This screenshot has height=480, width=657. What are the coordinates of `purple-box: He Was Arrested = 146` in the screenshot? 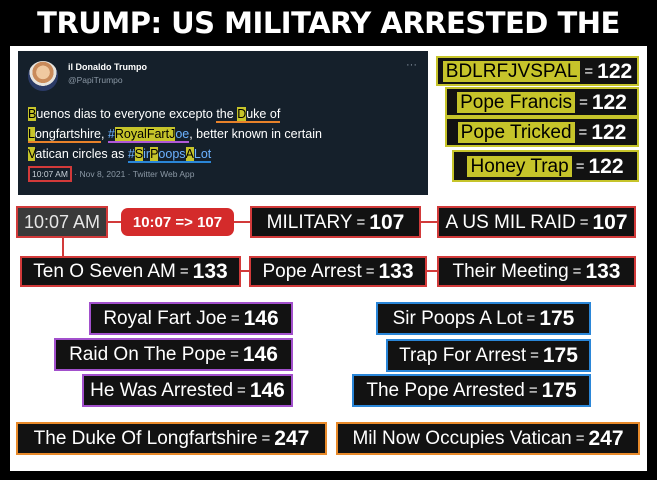 It's located at (187, 390).